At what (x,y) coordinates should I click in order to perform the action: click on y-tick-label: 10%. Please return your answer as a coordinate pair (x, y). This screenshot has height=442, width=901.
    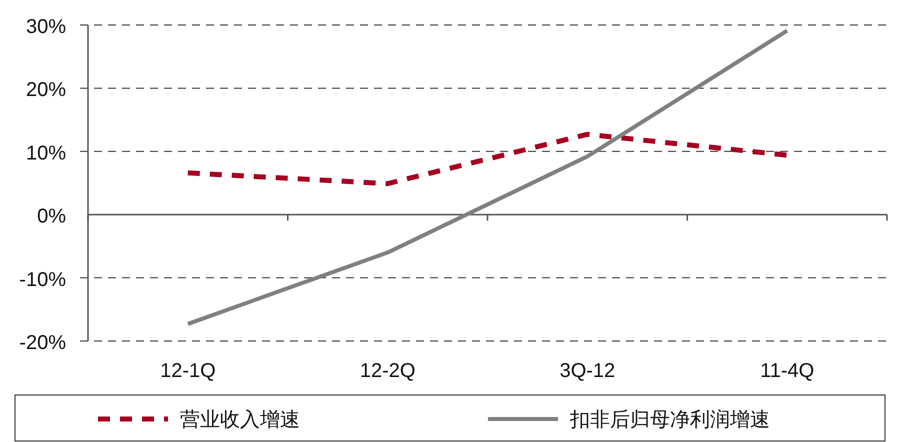
    Looking at the image, I should click on (46, 153).